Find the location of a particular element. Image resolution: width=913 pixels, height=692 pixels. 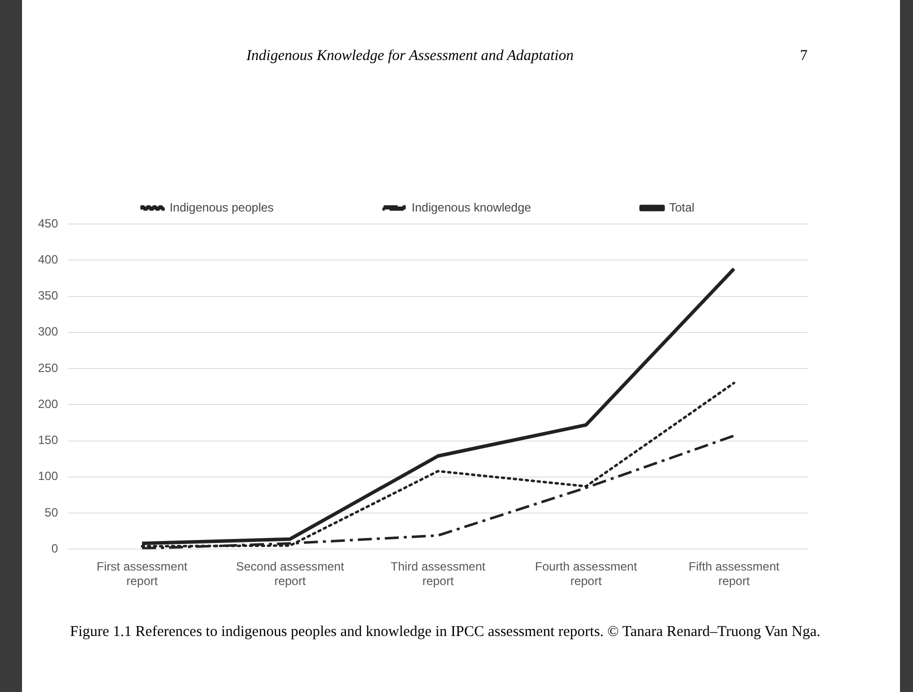

legend-label: Total is located at coordinates (681, 207).